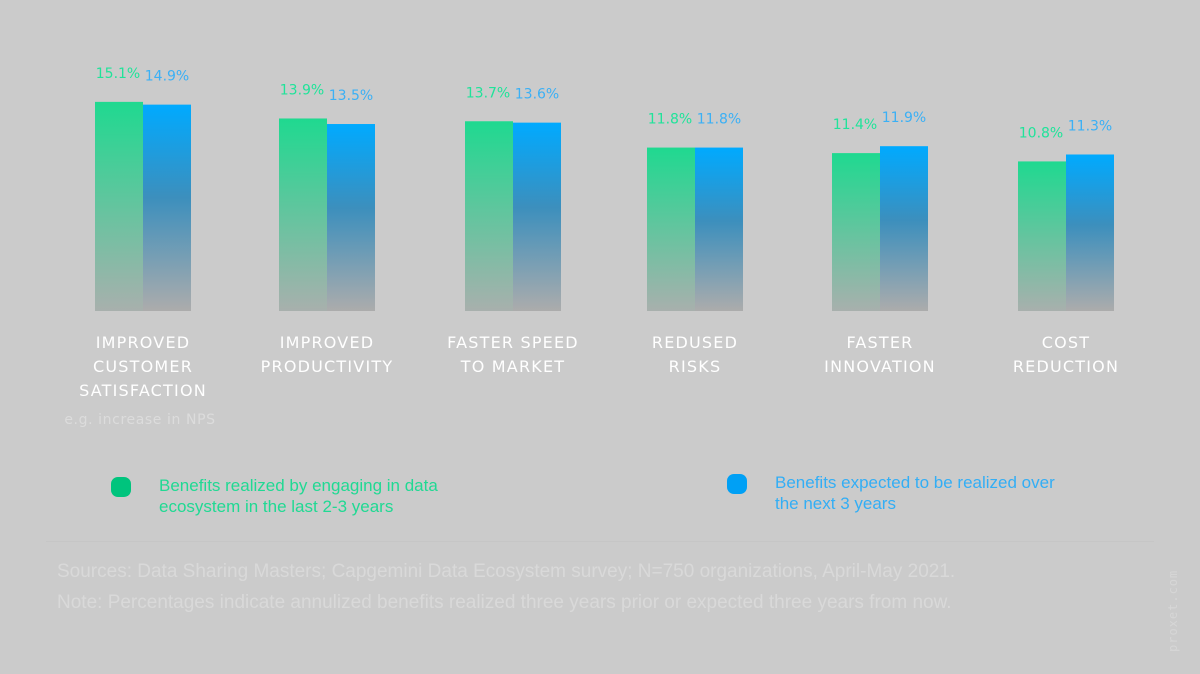 Image resolution: width=1200 pixels, height=674 pixels. Describe the element at coordinates (513, 354) in the screenshot. I see `category-label-2: FASTER SPEED TO MARKET` at that location.